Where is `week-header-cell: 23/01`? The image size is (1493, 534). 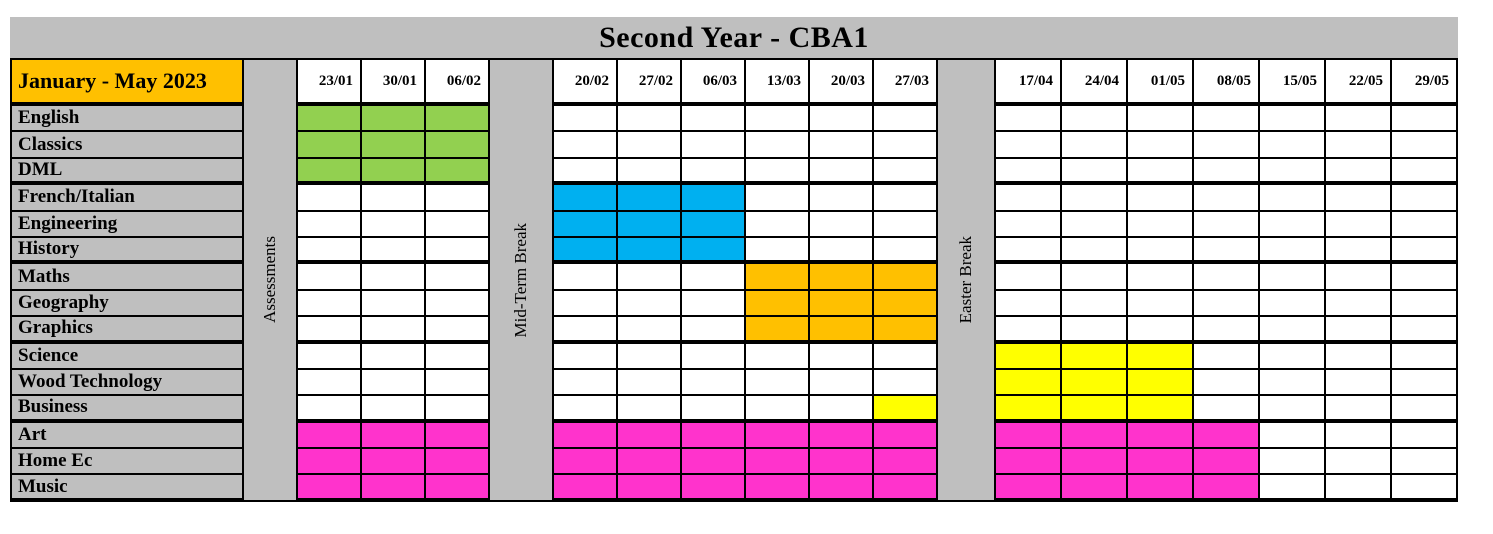
week-header-cell: 23/01 is located at coordinates (329, 82).